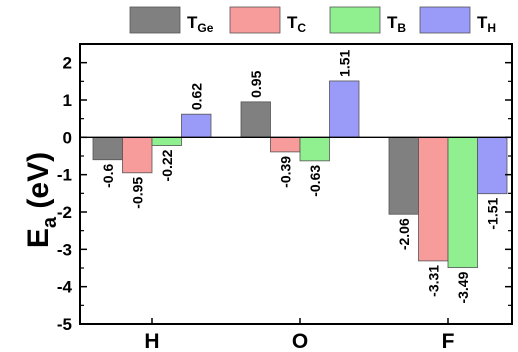 Image resolution: width=518 pixels, height=352 pixels. I want to click on bar-b-h, so click(166, 141).